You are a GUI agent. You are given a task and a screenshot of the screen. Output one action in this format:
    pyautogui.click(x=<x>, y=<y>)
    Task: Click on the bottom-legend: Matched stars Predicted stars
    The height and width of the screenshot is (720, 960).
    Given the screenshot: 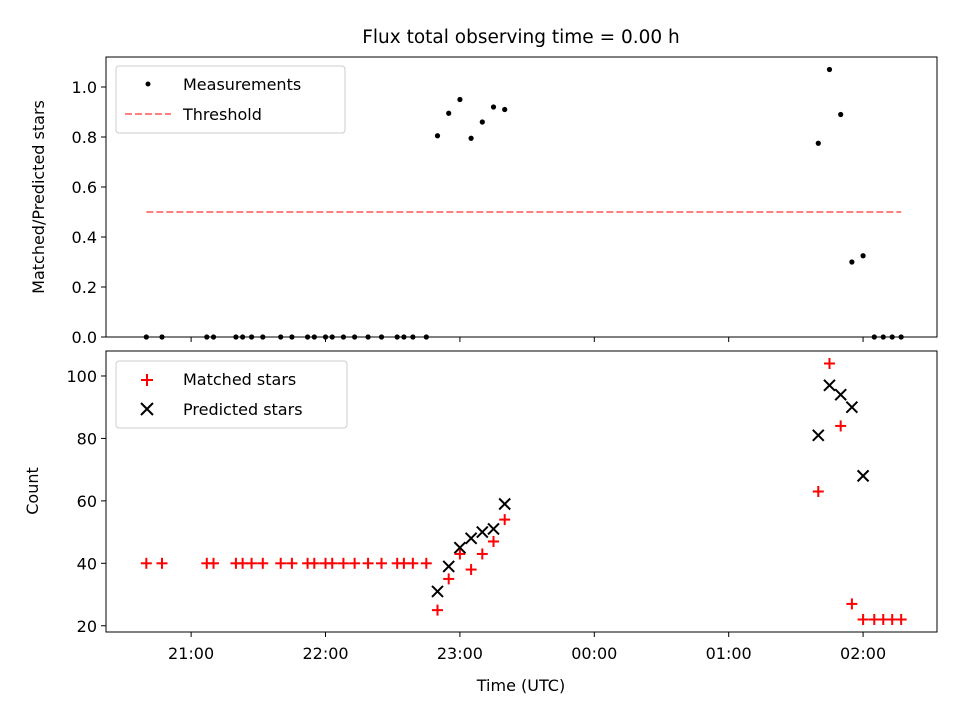 What is the action you would take?
    pyautogui.click(x=231, y=394)
    